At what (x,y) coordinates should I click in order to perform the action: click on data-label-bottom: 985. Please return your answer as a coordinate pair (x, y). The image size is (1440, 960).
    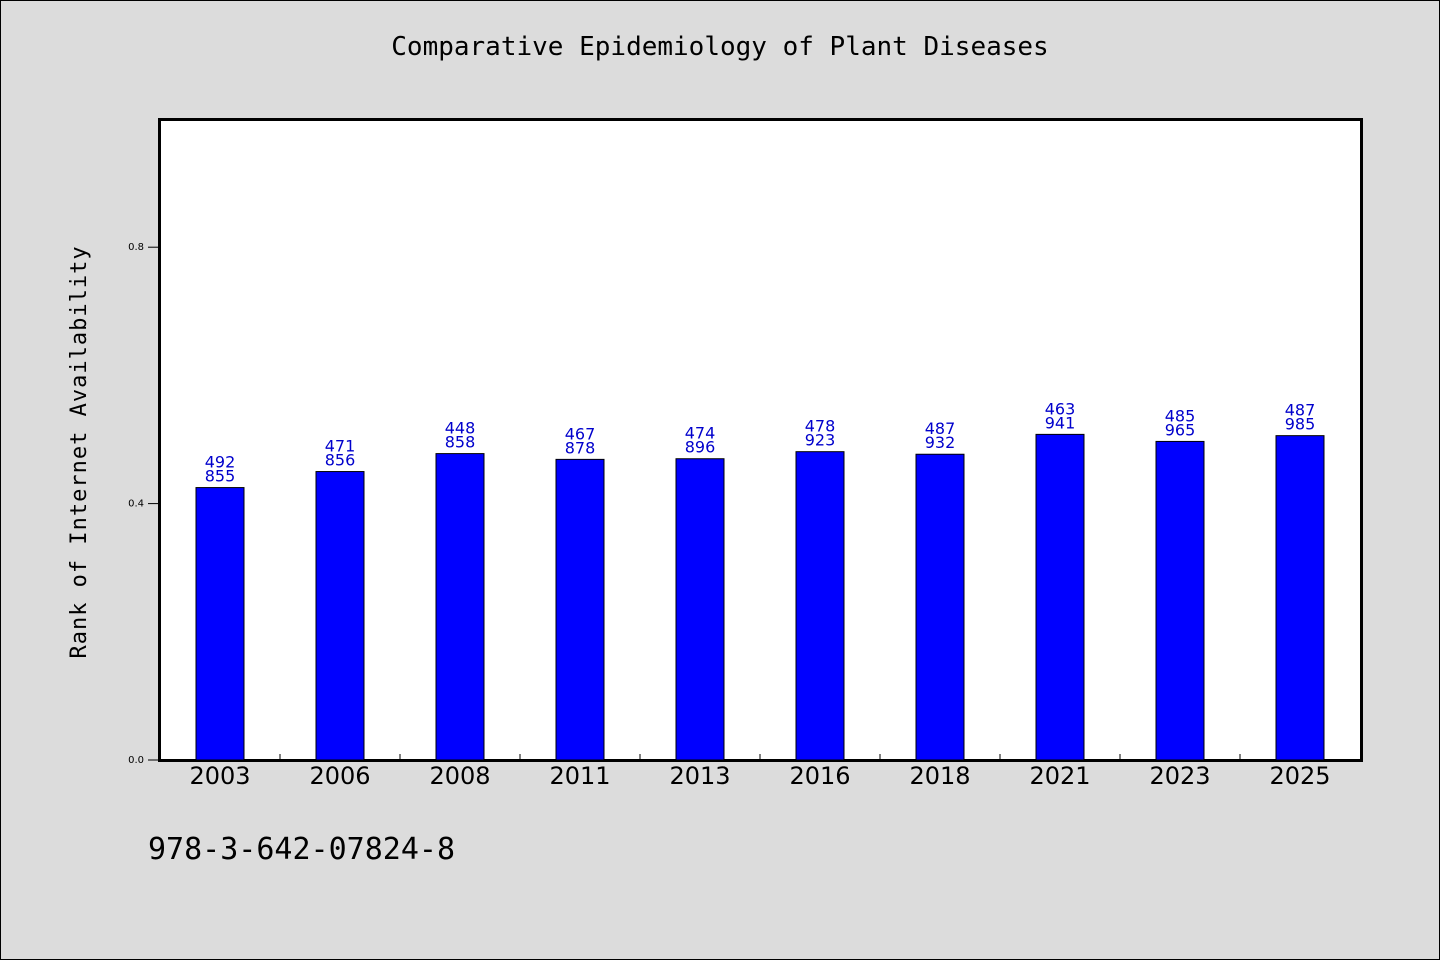
    Looking at the image, I should click on (1300, 424).